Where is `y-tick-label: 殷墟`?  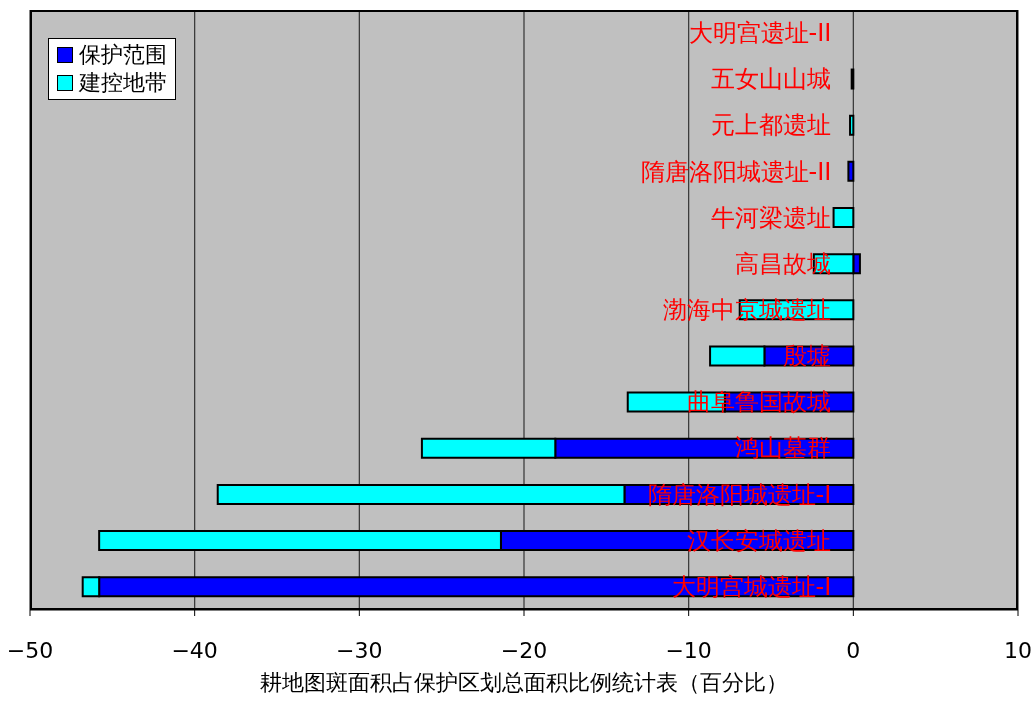
y-tick-label: 殷墟 is located at coordinates (807, 357).